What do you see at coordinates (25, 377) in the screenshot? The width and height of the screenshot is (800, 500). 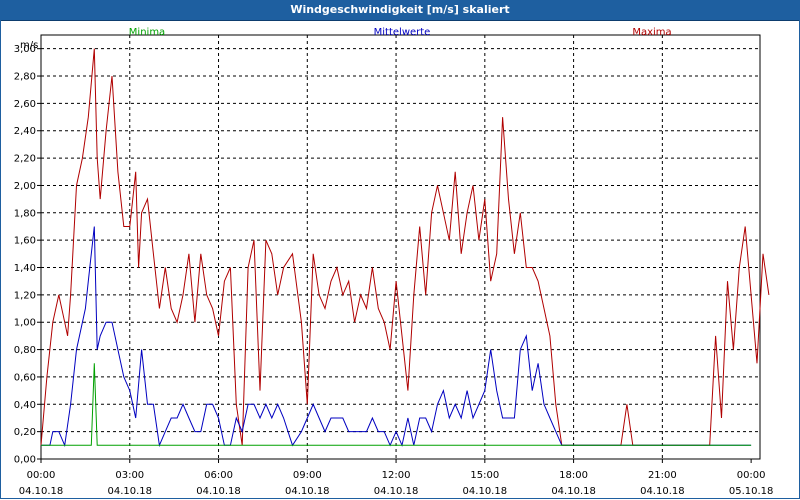 I see `y-tick-label: 0,60` at bounding box center [25, 377].